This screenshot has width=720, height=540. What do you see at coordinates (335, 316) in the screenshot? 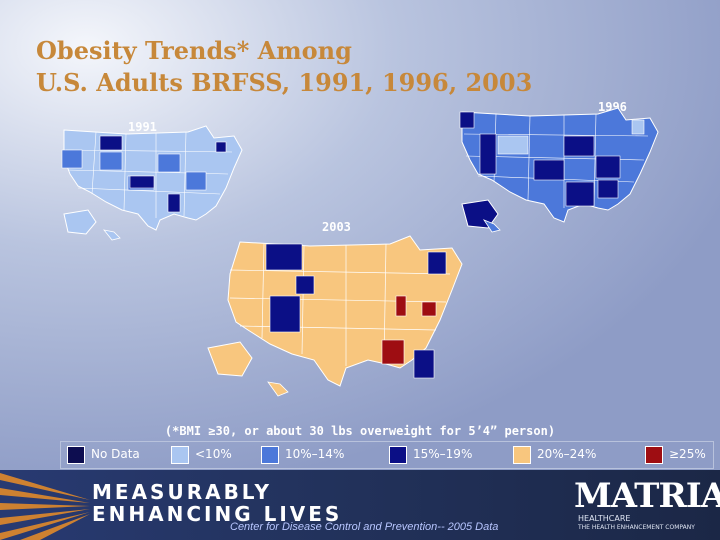
I see `us-map-2003` at bounding box center [335, 316].